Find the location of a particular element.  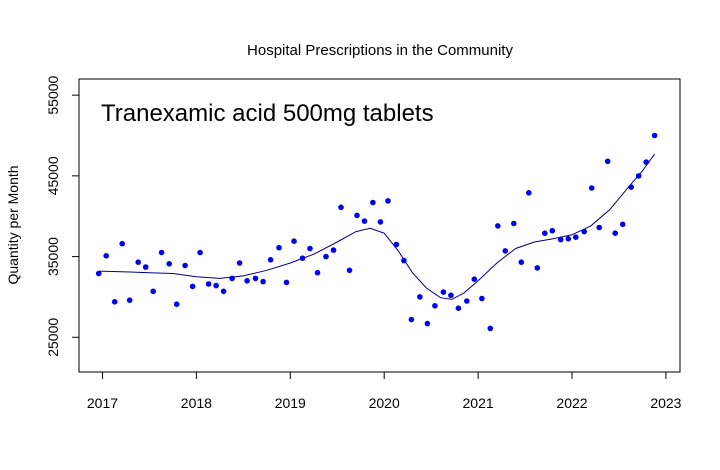

x-tick-label: 2018 is located at coordinates (196, 403).